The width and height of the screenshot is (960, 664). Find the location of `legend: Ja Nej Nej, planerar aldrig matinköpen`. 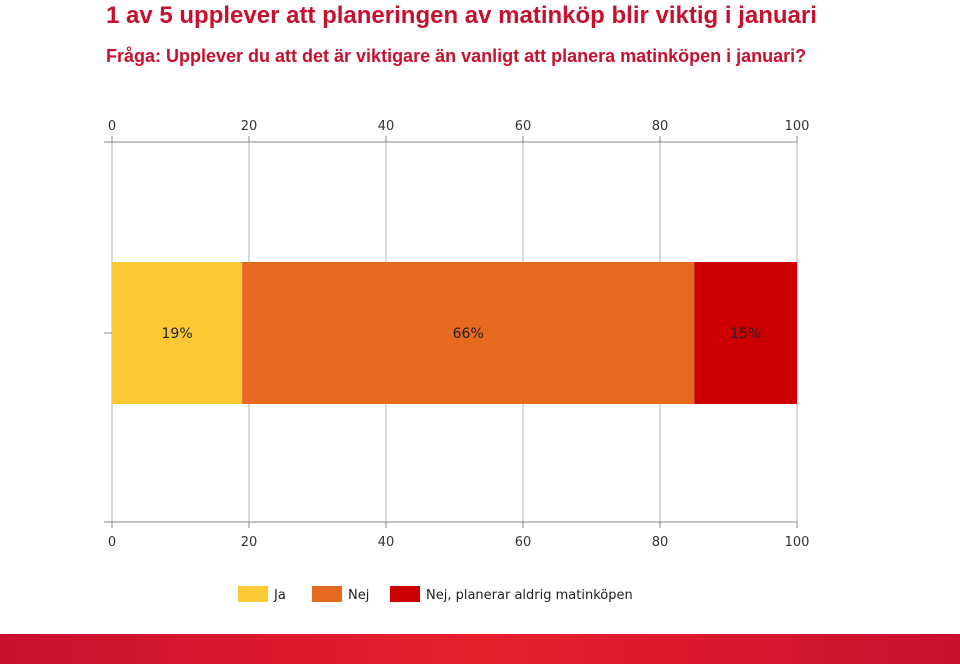

legend: Ja Nej Nej, planerar aldrig matinköpen is located at coordinates (435, 594).